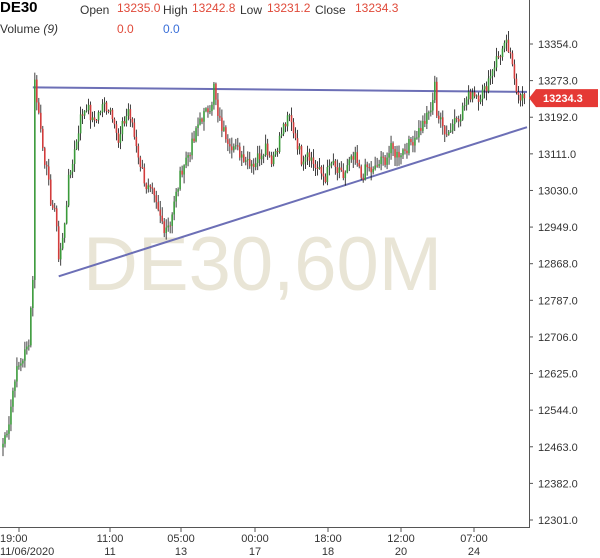 This screenshot has width=600, height=558. Describe the element at coordinates (289, 8) in the screenshot. I see `low-value: 13231.2` at that location.